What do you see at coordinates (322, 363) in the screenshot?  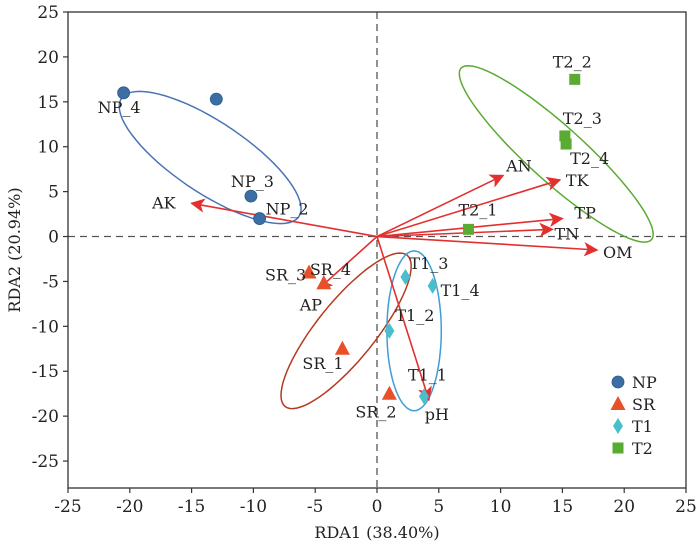 I see `point-label-sr_1: SR_1` at bounding box center [322, 363].